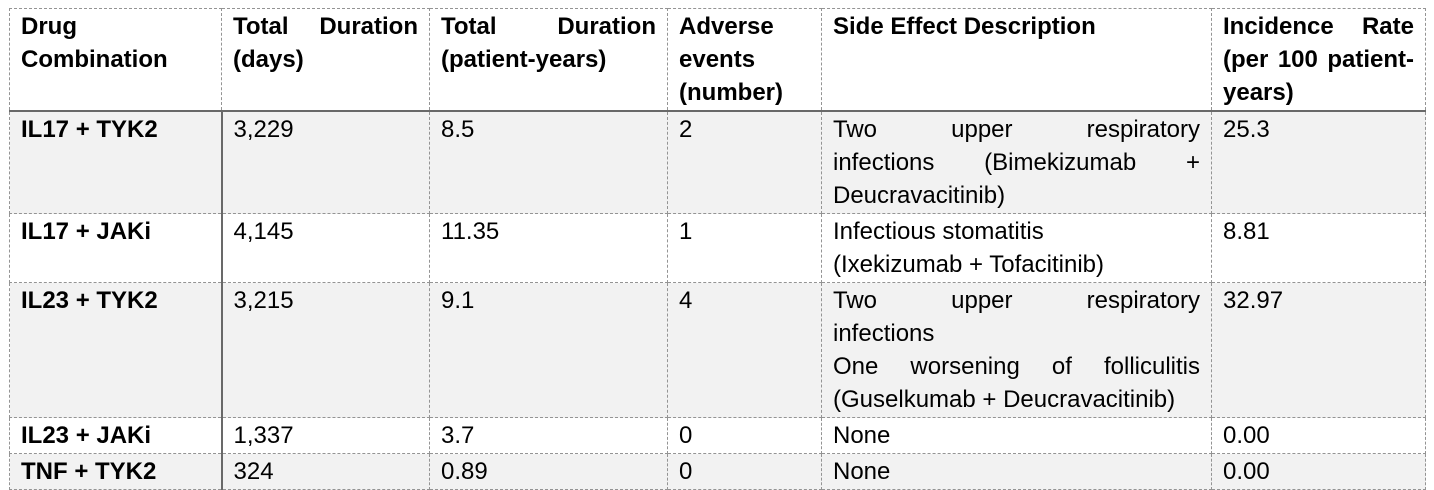 Image resolution: width=1434 pixels, height=490 pixels. What do you see at coordinates (744, 162) in the screenshot?
I see `cell-adverse-events-number: 2` at bounding box center [744, 162].